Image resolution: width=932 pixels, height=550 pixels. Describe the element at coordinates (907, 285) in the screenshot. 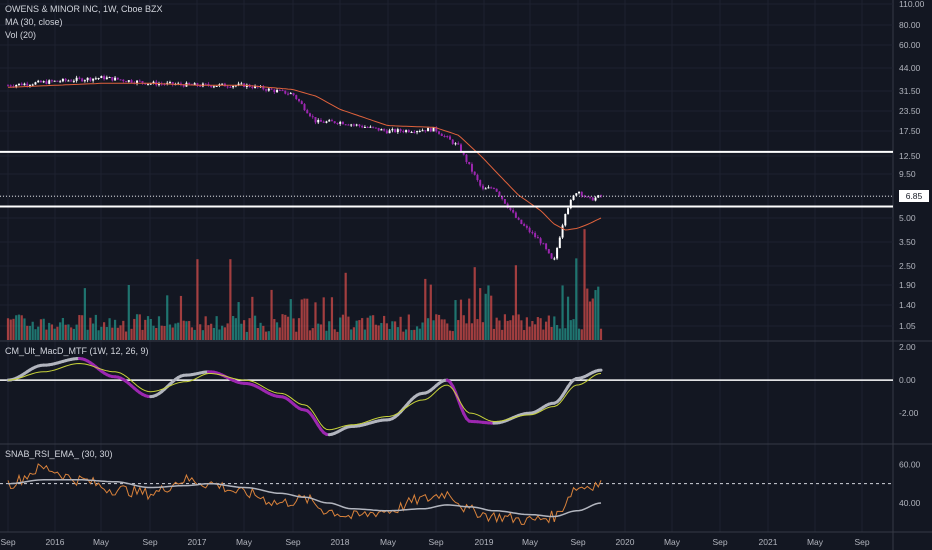

I see `price-axis-label: 1.90` at that location.